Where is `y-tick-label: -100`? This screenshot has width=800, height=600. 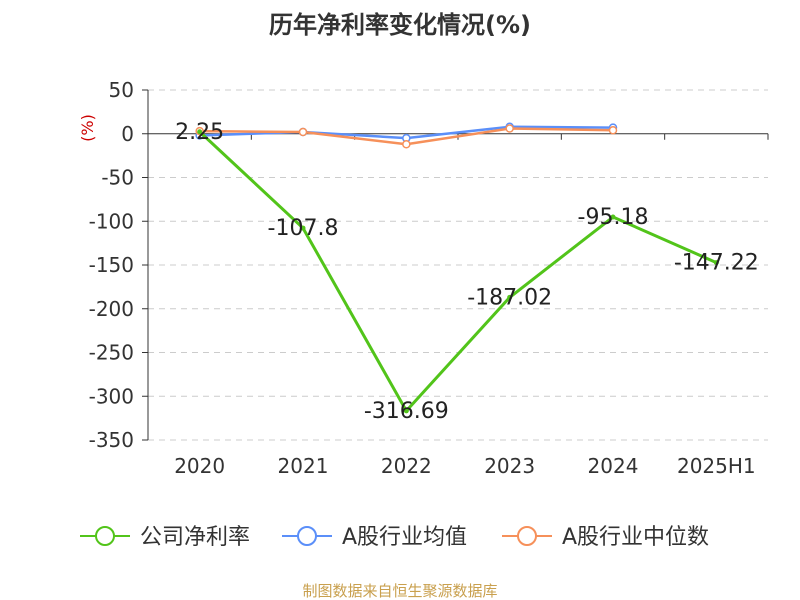 y-tick-label: -100 is located at coordinates (111, 221).